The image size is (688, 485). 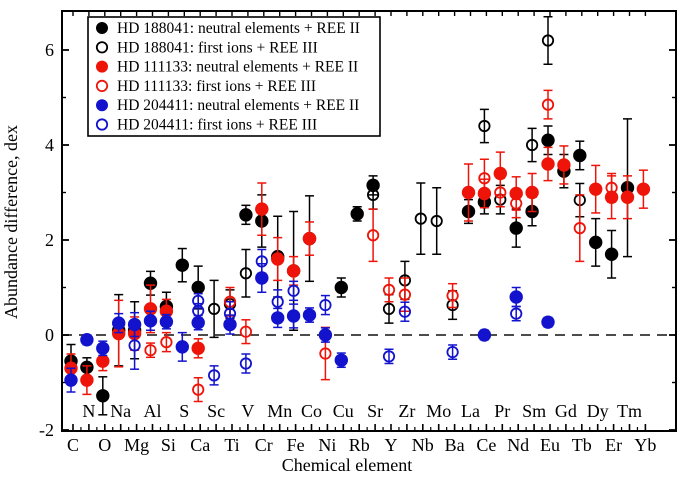 I want to click on x-tick-label-er: Er, so click(x=613, y=445).